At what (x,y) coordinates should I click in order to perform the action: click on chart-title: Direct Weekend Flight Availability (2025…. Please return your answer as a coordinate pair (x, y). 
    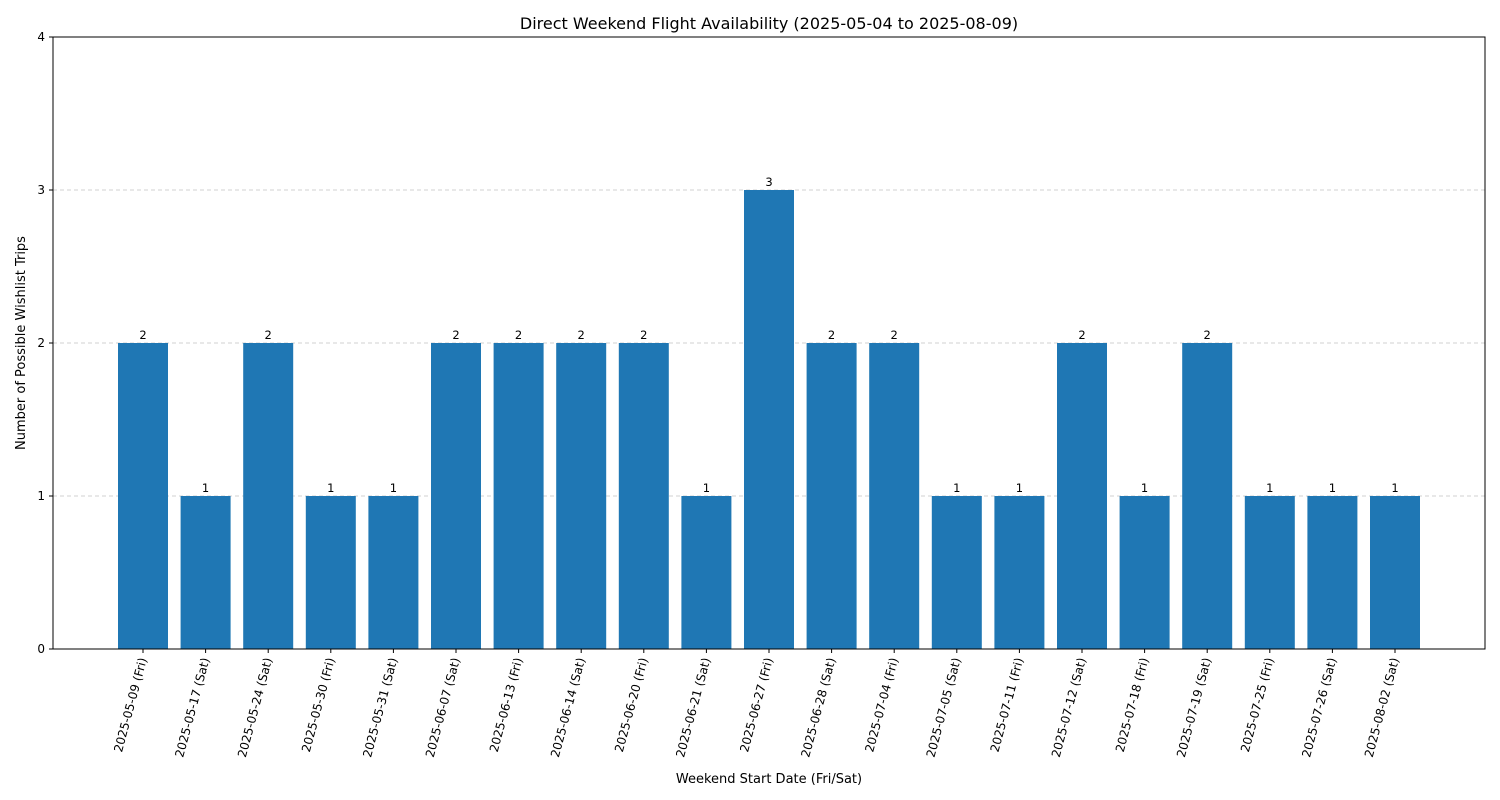
    Looking at the image, I should click on (769, 23).